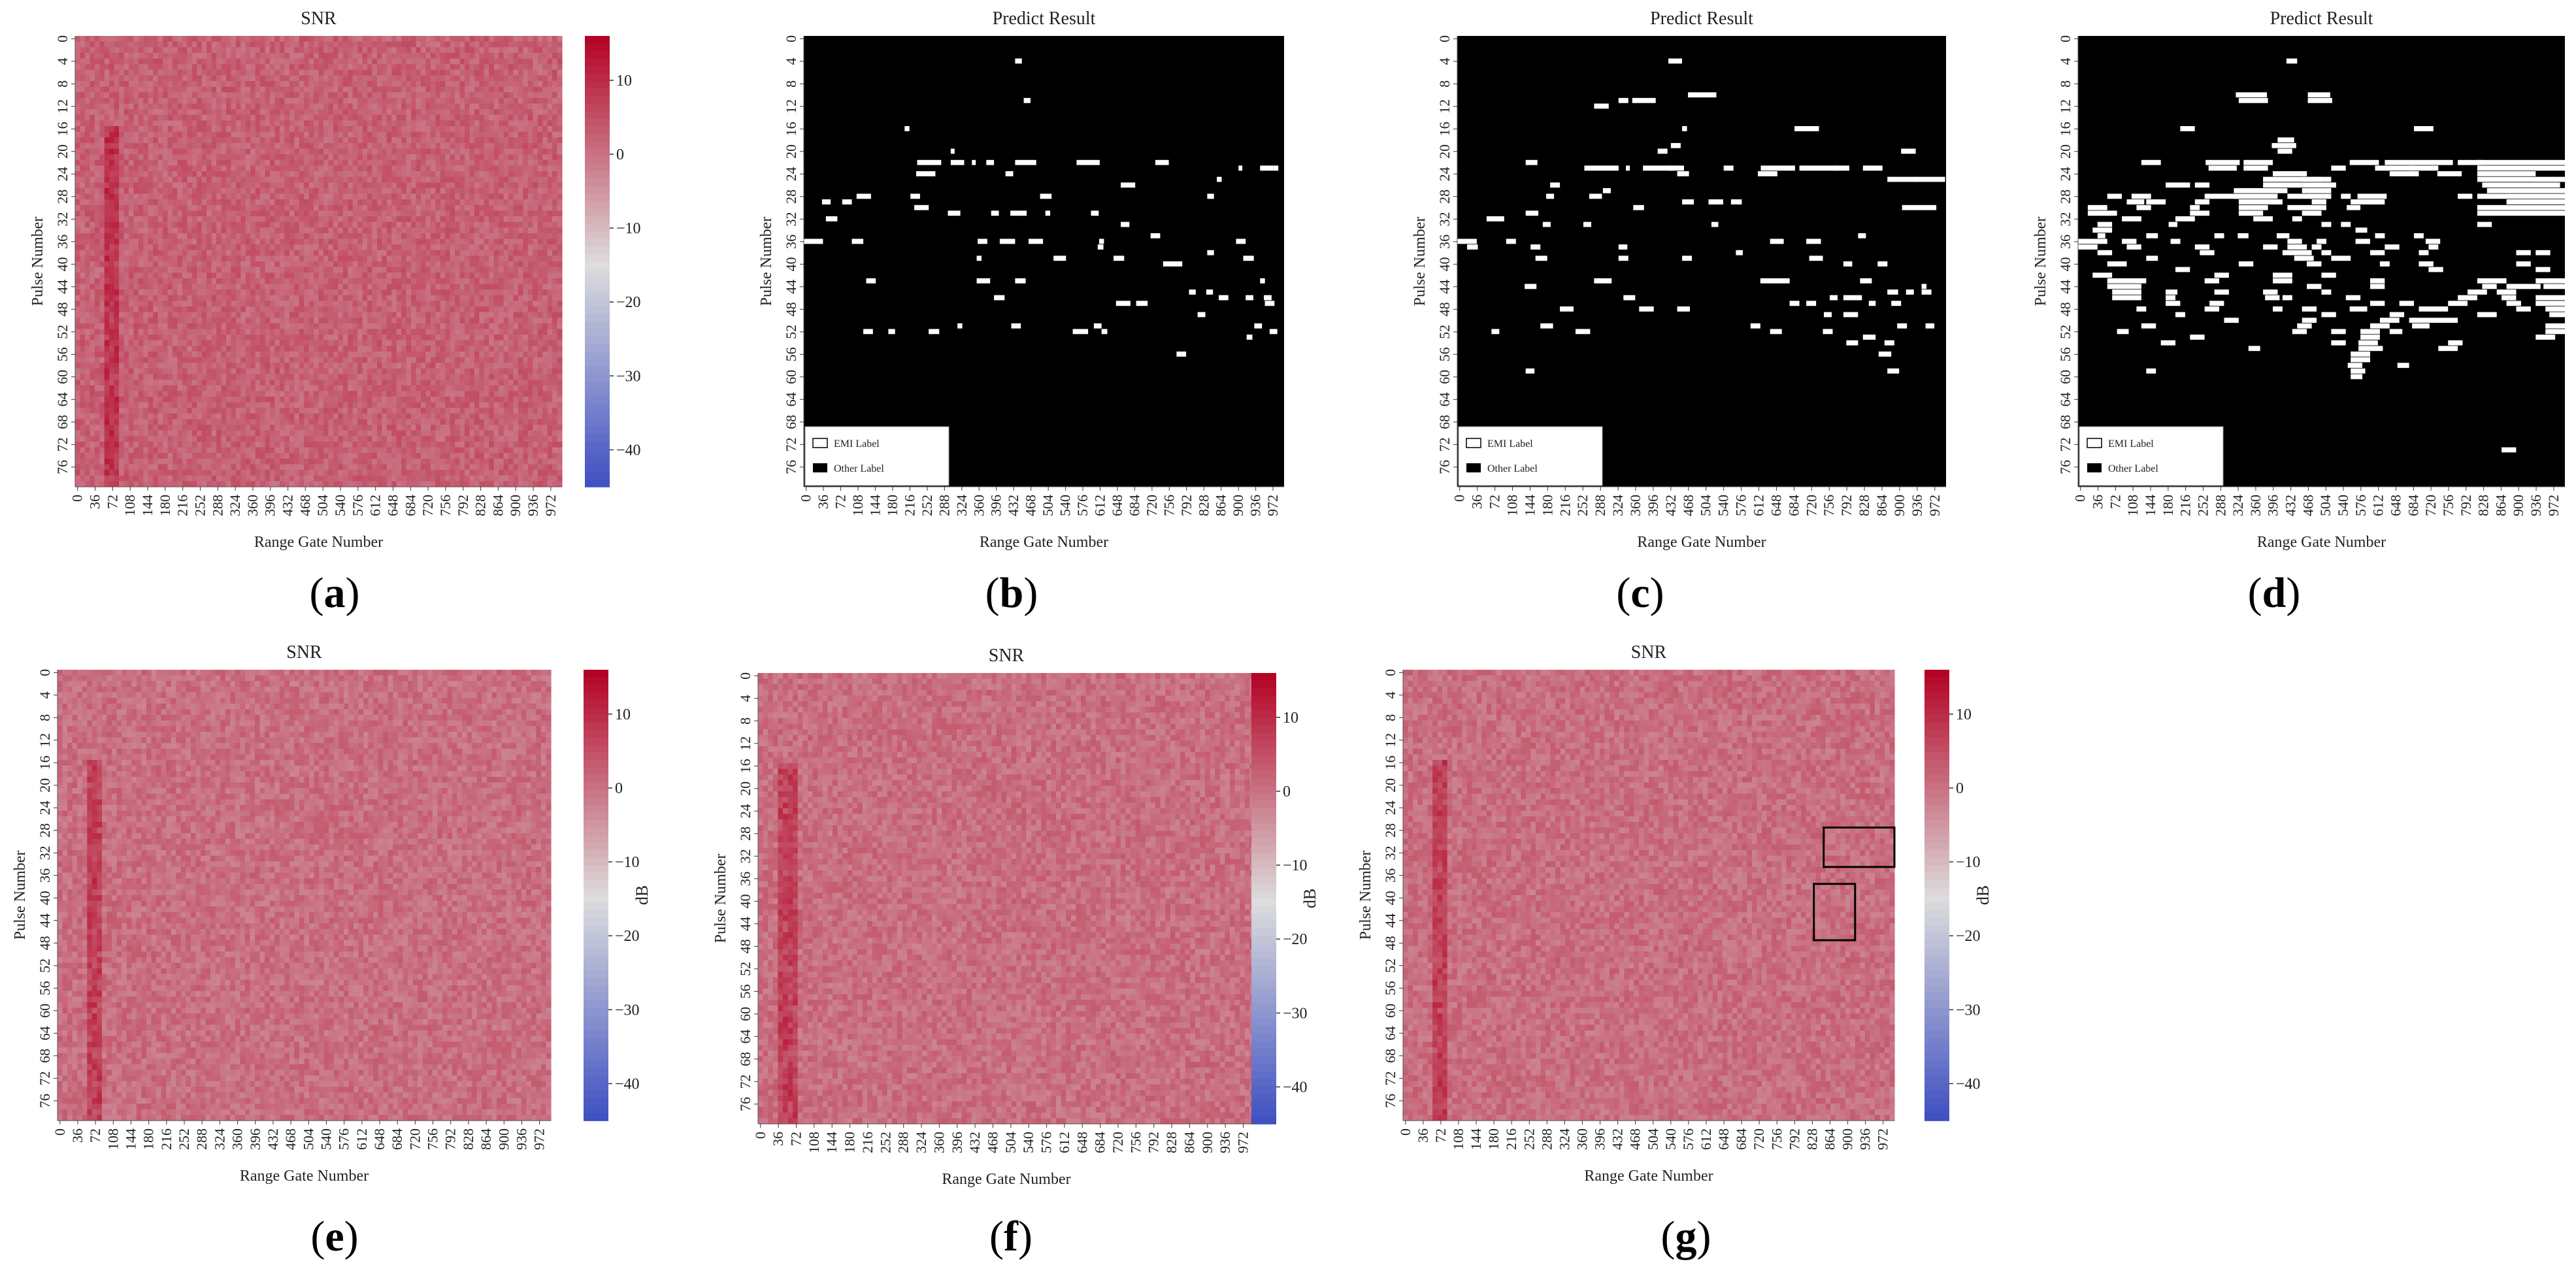 The height and width of the screenshot is (1280, 2576). I want to click on y-tick-label: 52, so click(62, 332).